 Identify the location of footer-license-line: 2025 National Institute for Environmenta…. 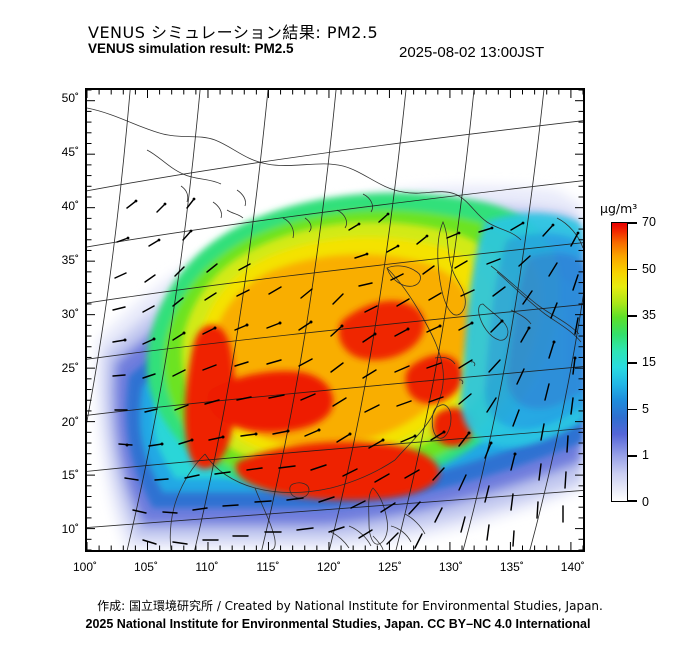
(350, 624).